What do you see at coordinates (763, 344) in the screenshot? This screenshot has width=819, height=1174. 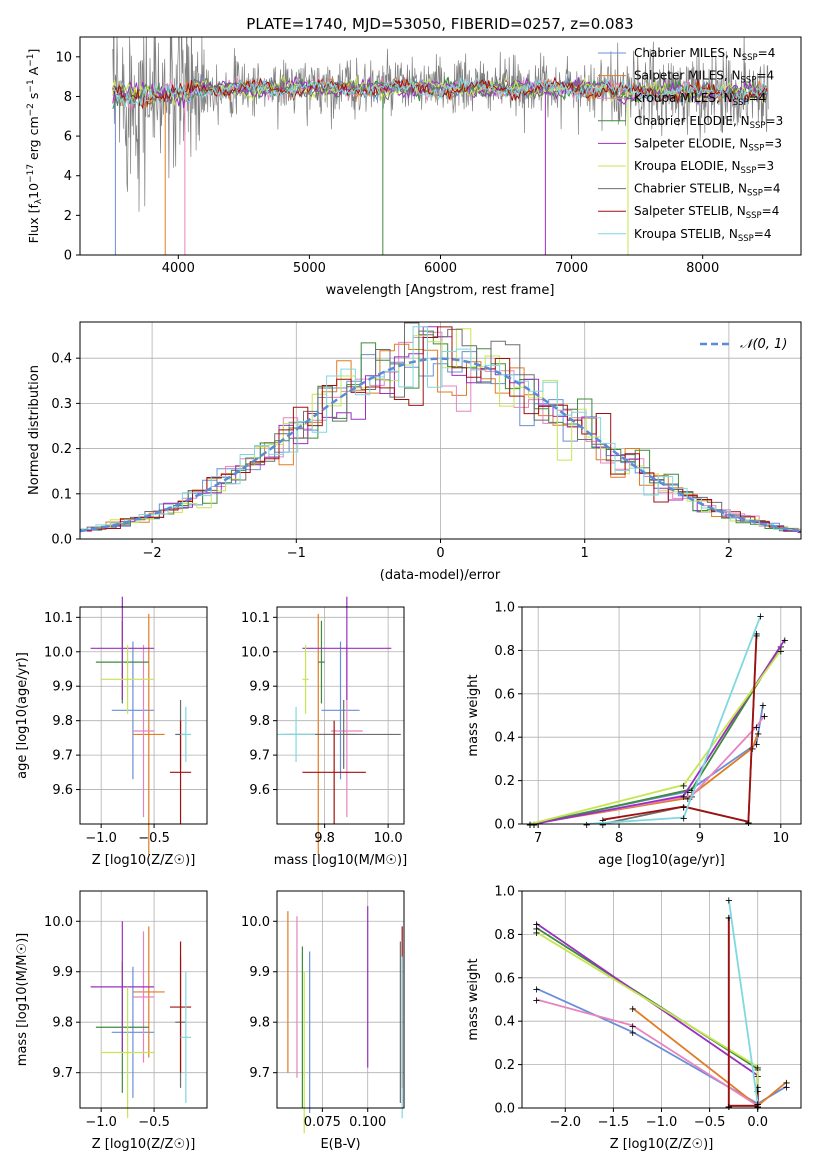 I see `normal-legend-label: 𝒩(0, 1)` at bounding box center [763, 344].